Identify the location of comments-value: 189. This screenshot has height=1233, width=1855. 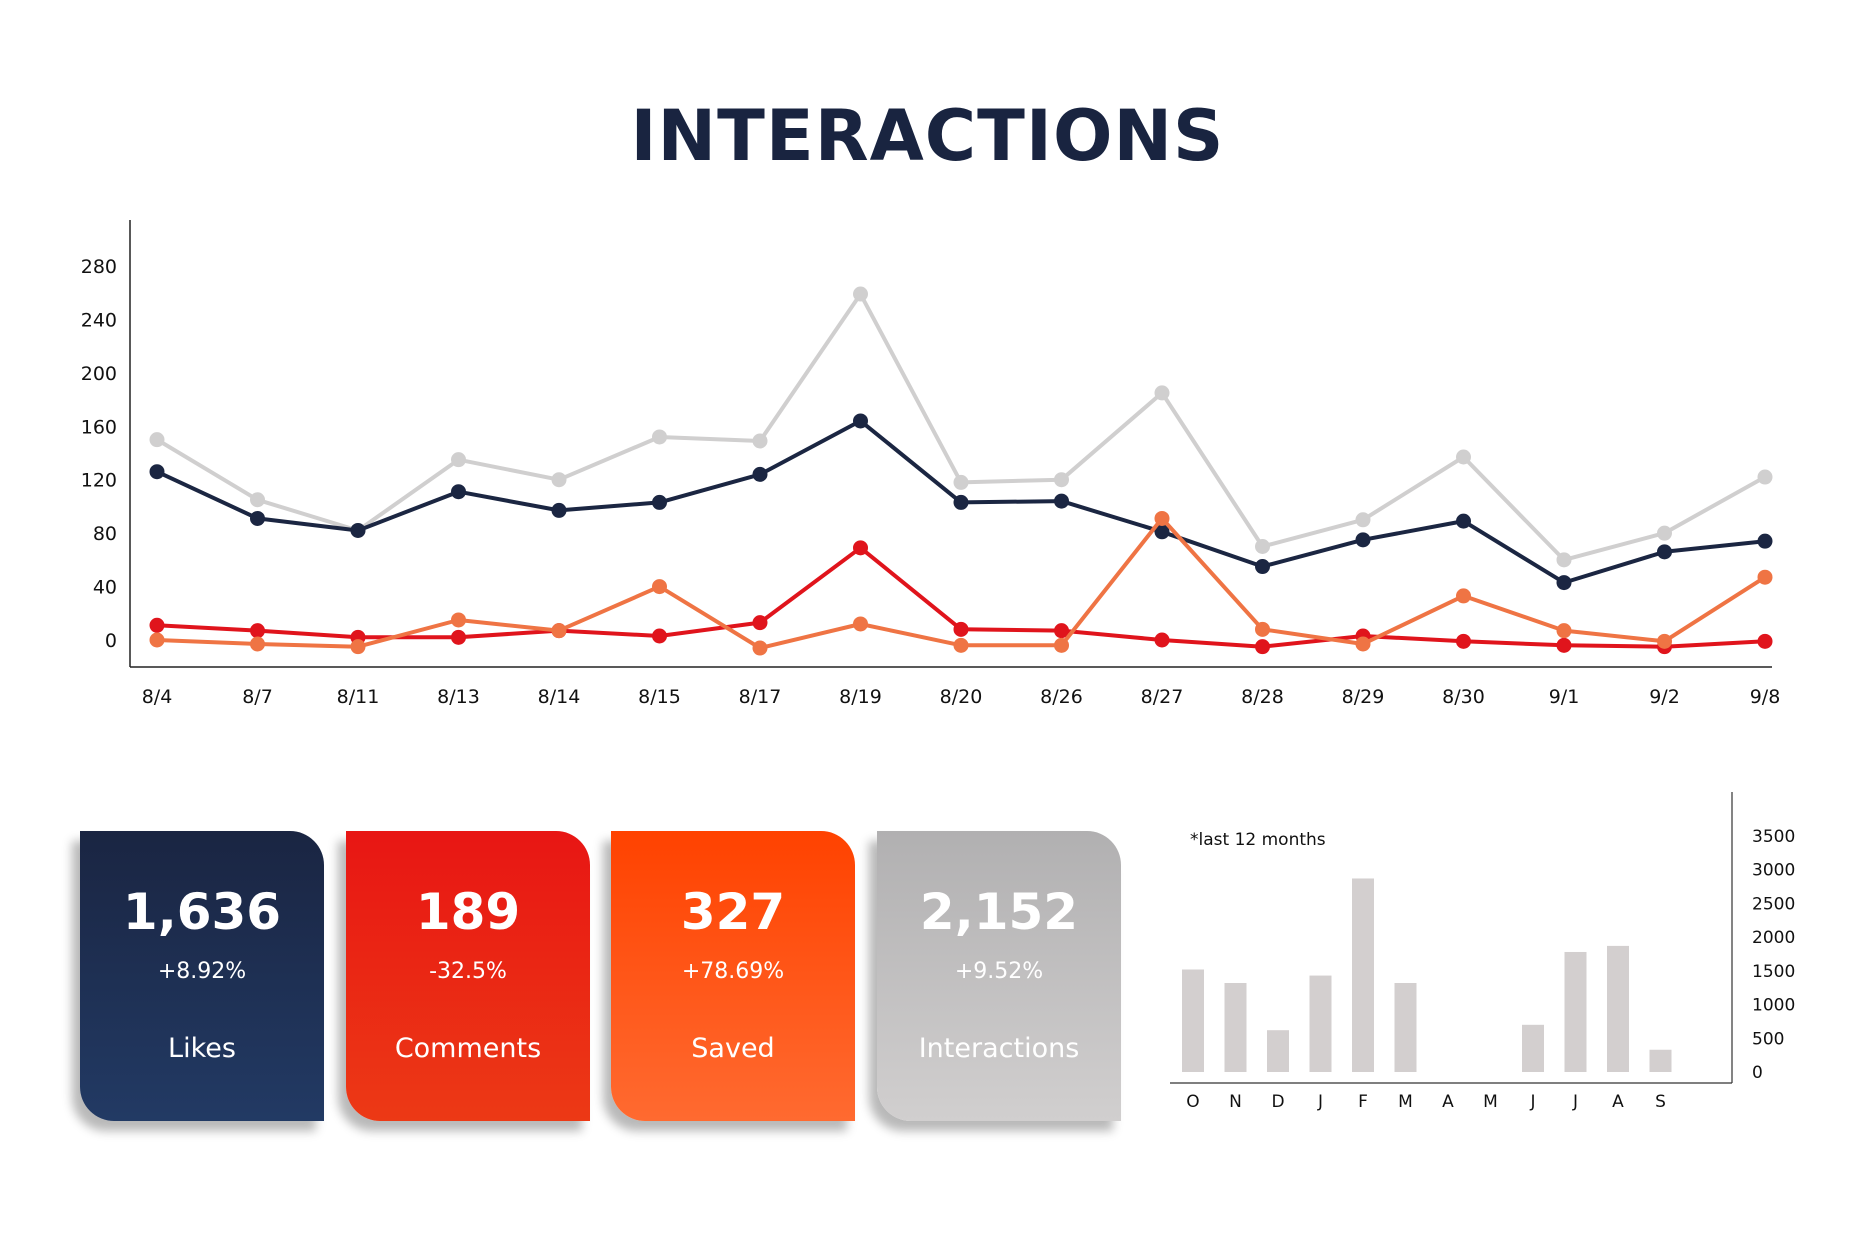
(468, 912).